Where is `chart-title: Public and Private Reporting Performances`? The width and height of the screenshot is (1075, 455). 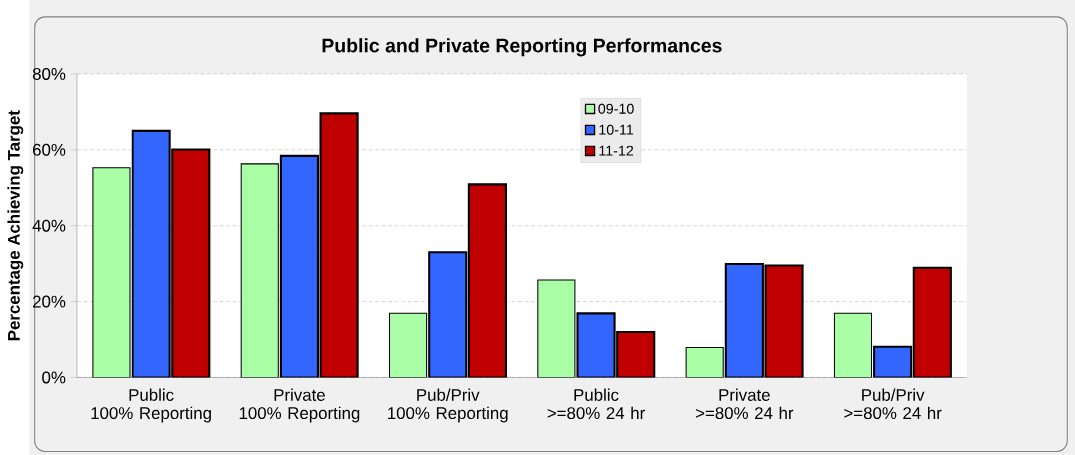 chart-title: Public and Private Reporting Performances is located at coordinates (522, 47).